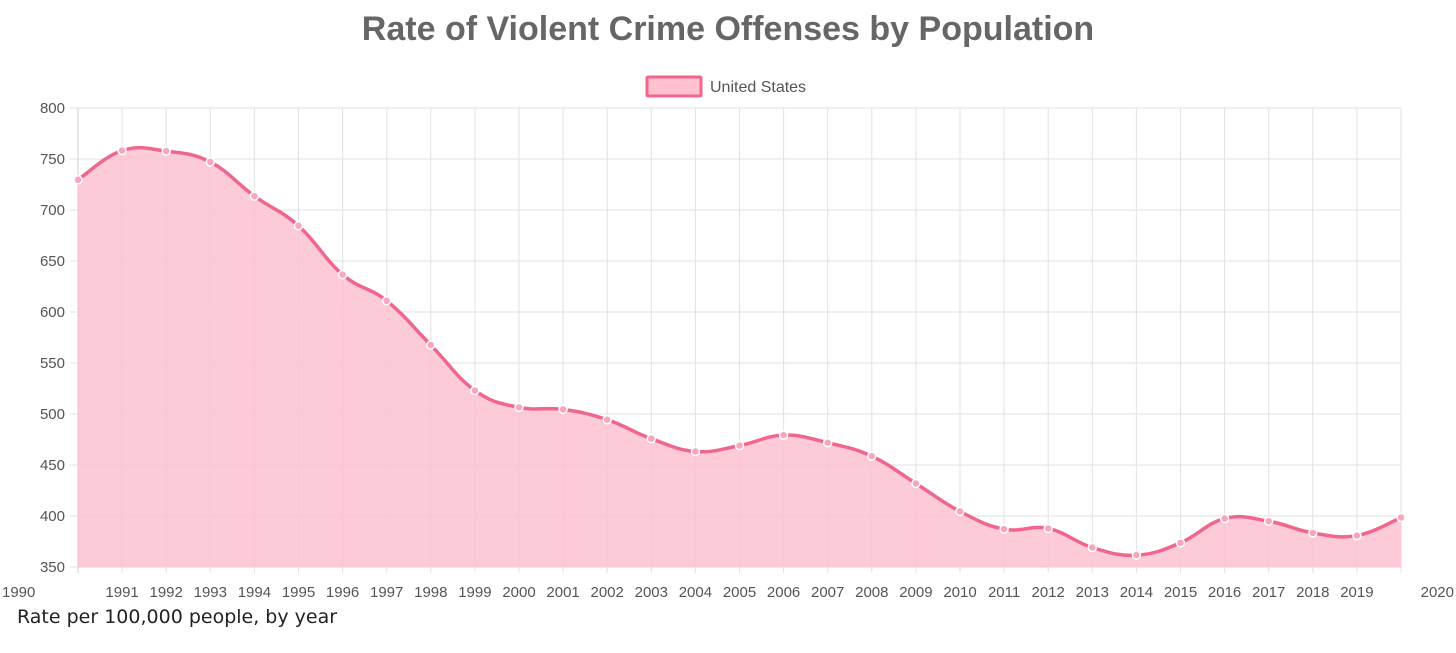 This screenshot has width=1456, height=653. I want to click on data-point-2016, so click(1224, 518).